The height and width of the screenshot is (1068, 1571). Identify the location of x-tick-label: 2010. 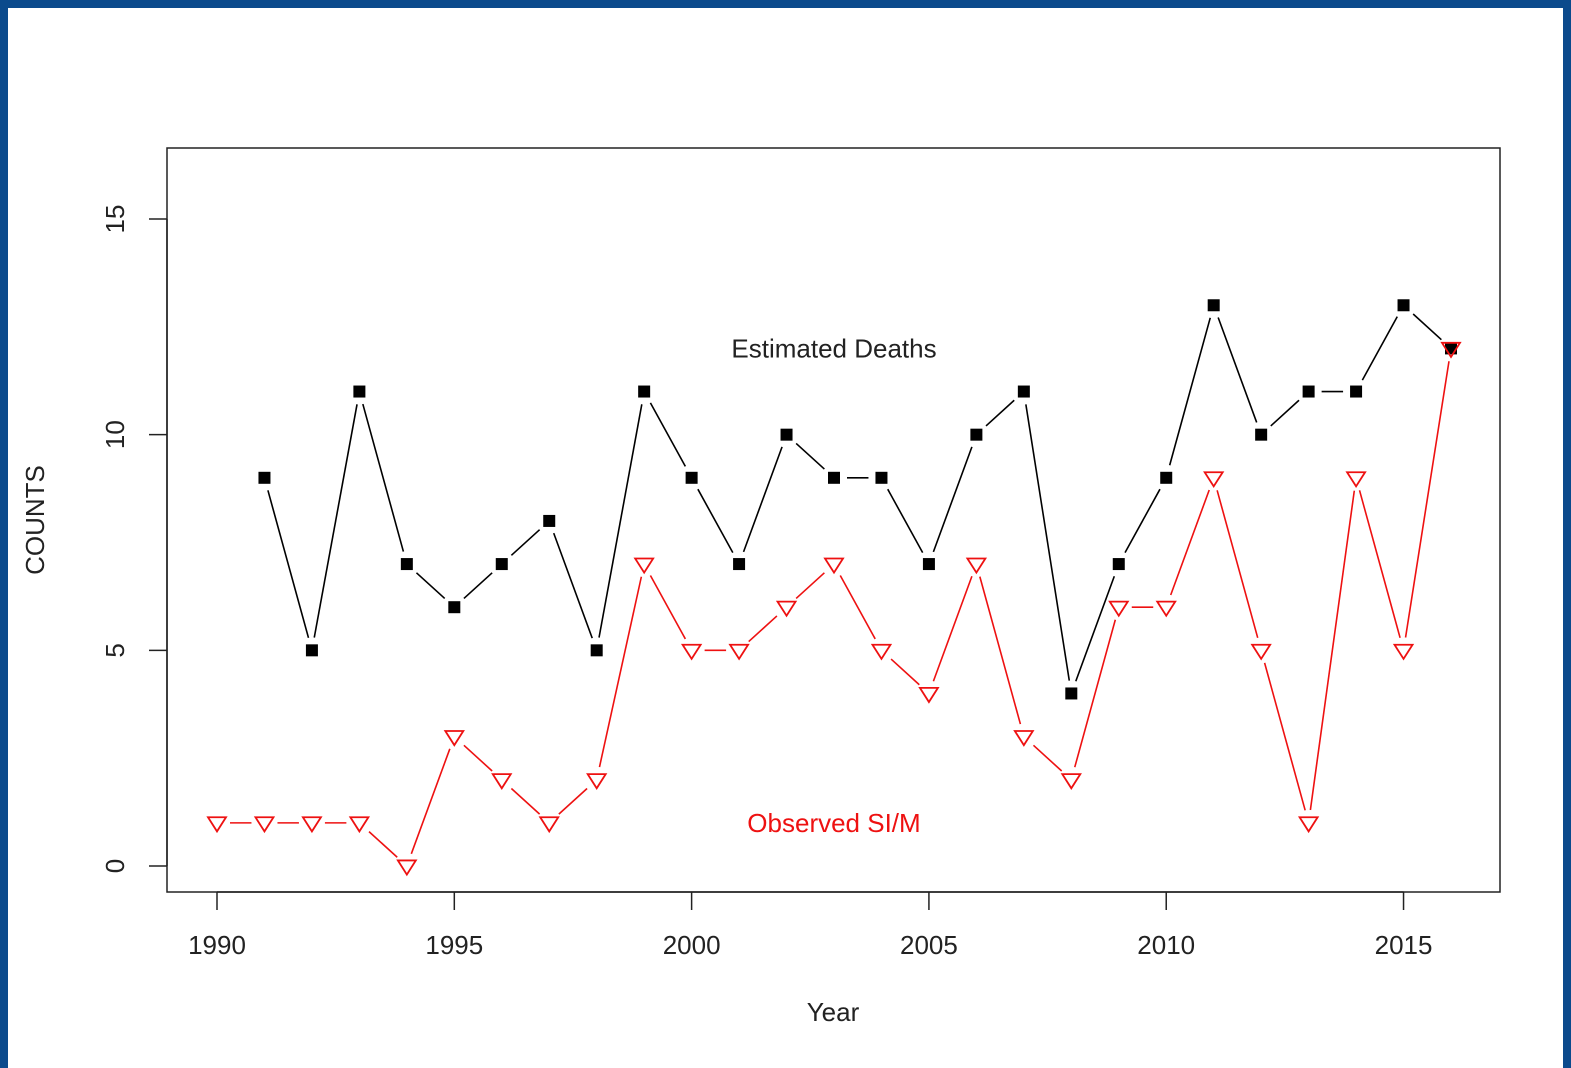
(1166, 945).